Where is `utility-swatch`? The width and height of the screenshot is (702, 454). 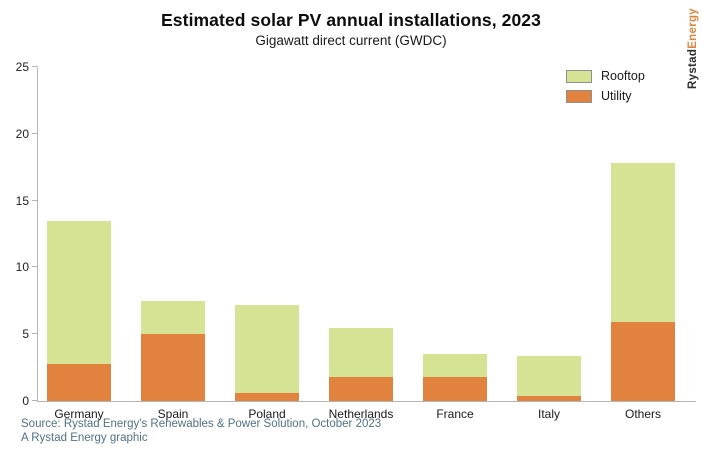
utility-swatch is located at coordinates (579, 96).